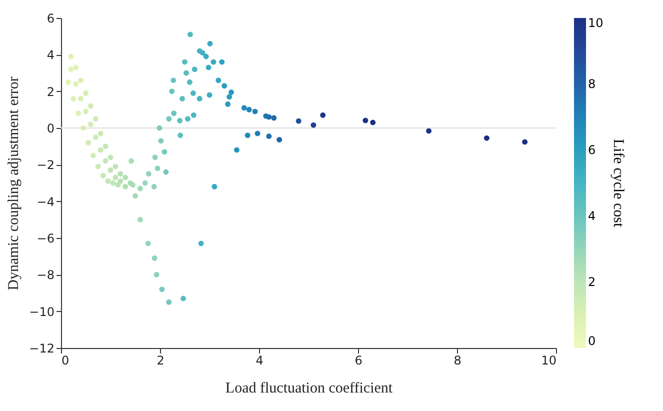  Describe the element at coordinates (309, 388) in the screenshot. I see `x-axis-title: Load fluctuation coefficient` at that location.